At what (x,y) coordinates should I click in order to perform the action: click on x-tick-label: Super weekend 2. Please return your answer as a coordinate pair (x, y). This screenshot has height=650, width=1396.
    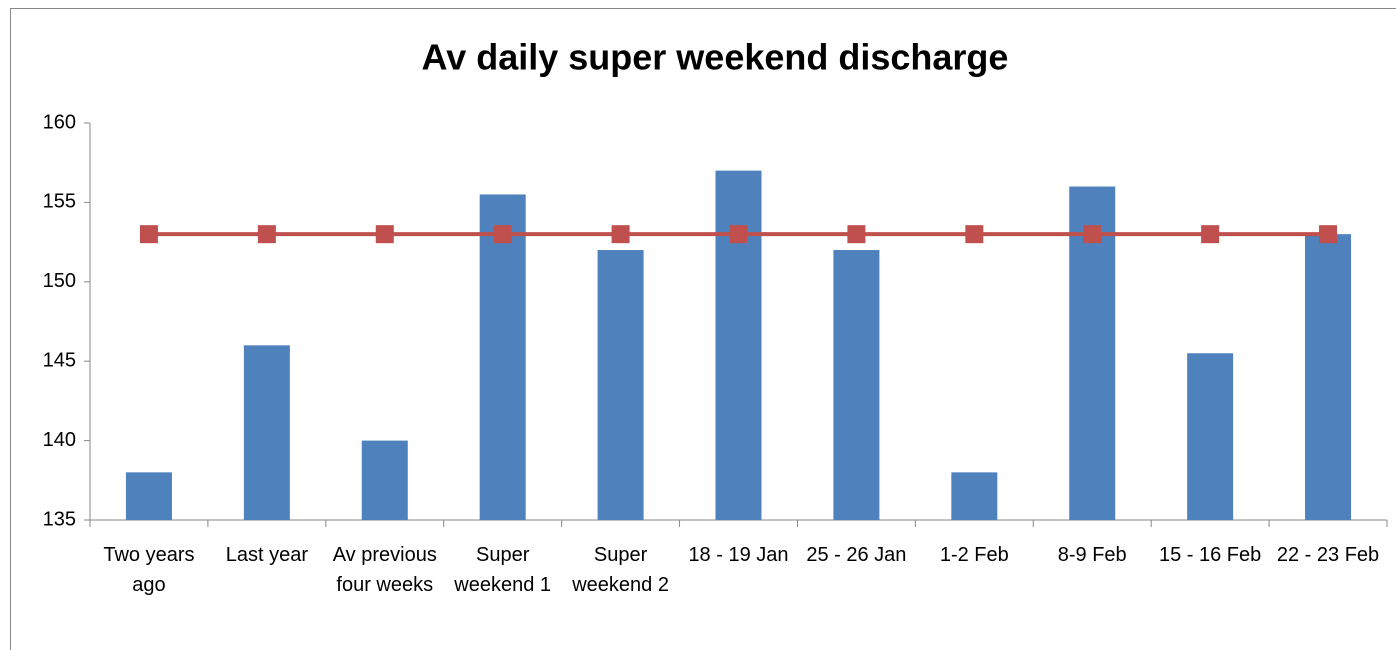
    Looking at the image, I should click on (620, 570).